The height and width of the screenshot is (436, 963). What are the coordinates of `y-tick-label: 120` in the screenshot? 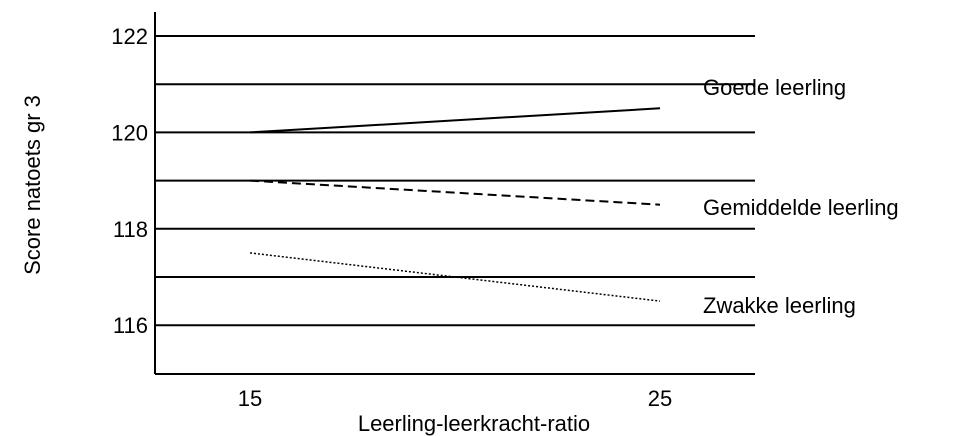 It's located at (129, 132).